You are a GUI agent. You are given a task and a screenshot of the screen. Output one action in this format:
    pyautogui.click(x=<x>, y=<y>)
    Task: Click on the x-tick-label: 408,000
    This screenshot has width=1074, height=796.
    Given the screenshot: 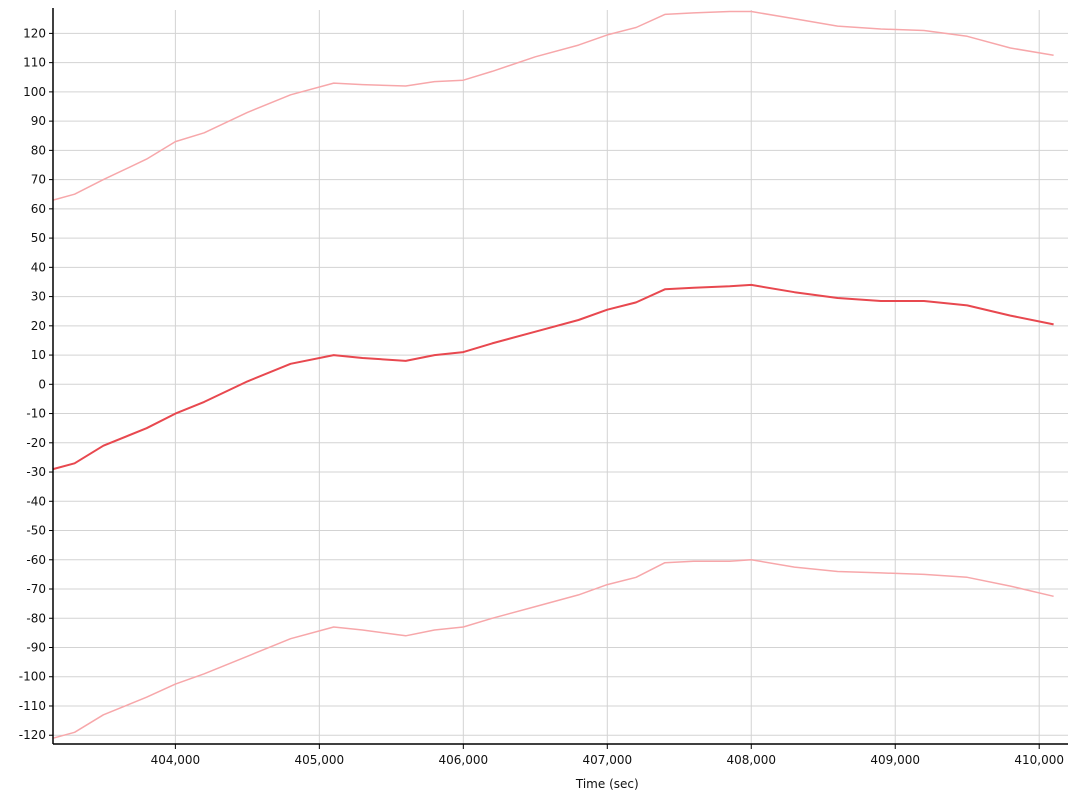 What is the action you would take?
    pyautogui.click(x=751, y=760)
    